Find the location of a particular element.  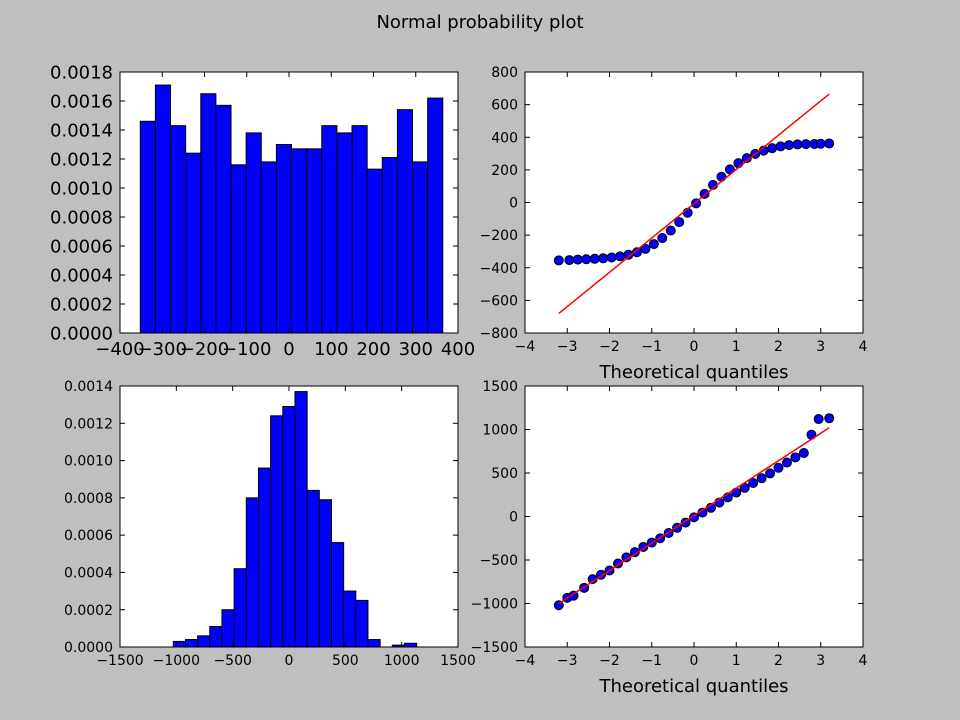

x-tick-label: 1500 is located at coordinates (458, 661).